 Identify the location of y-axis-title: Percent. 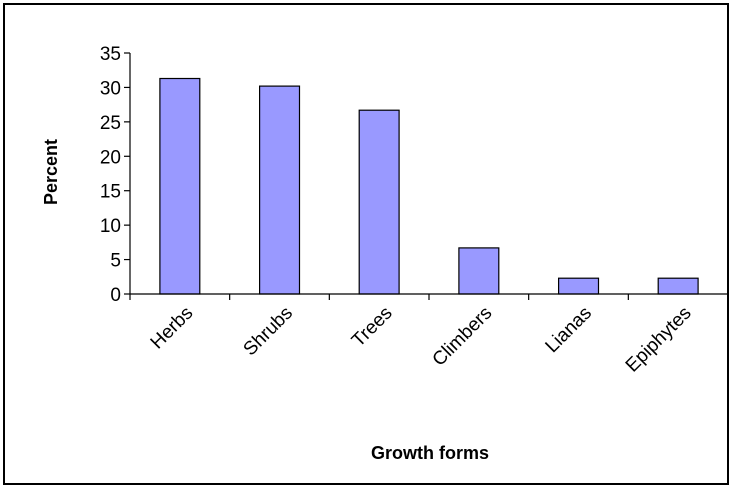
(51, 172).